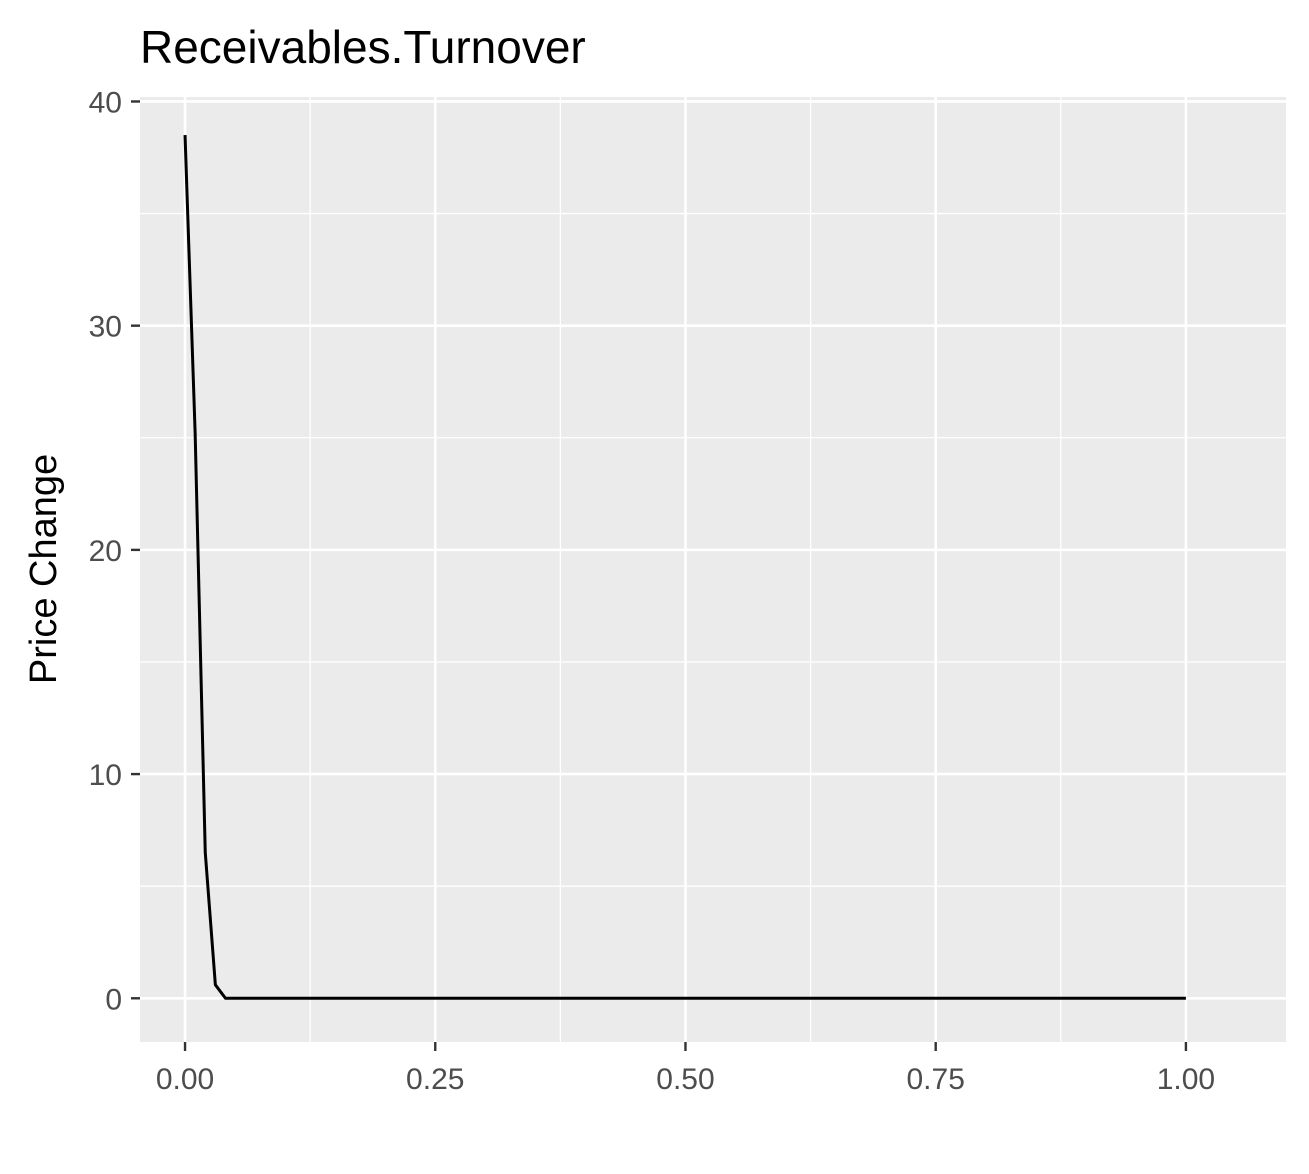 This screenshot has height=1174, width=1309. I want to click on chart-title: Receivables.Turnover, so click(363, 47).